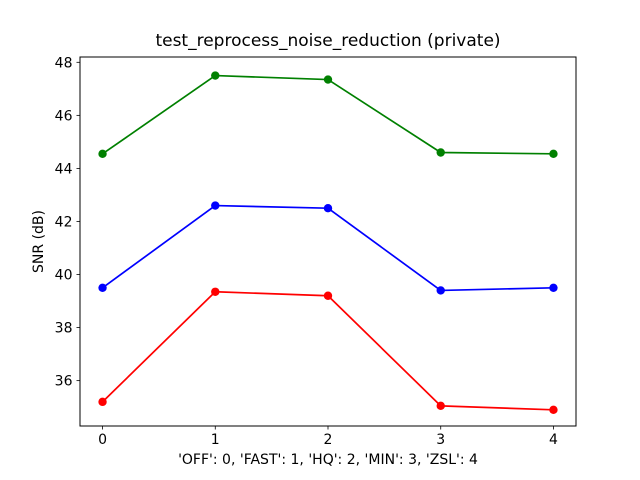  Describe the element at coordinates (64, 276) in the screenshot. I see `y-tick-label: 40` at that location.